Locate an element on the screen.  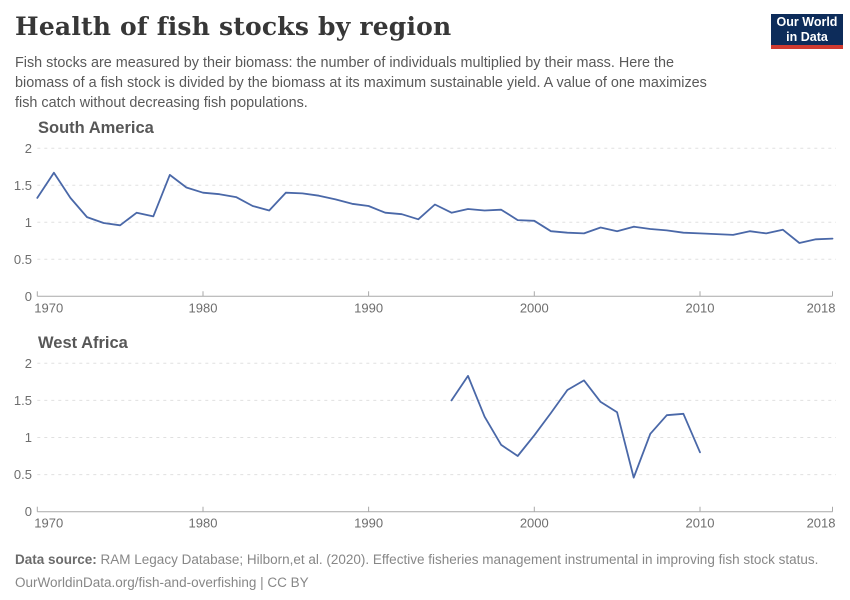
owid-logo-box: Our World in Data is located at coordinates (807, 29).